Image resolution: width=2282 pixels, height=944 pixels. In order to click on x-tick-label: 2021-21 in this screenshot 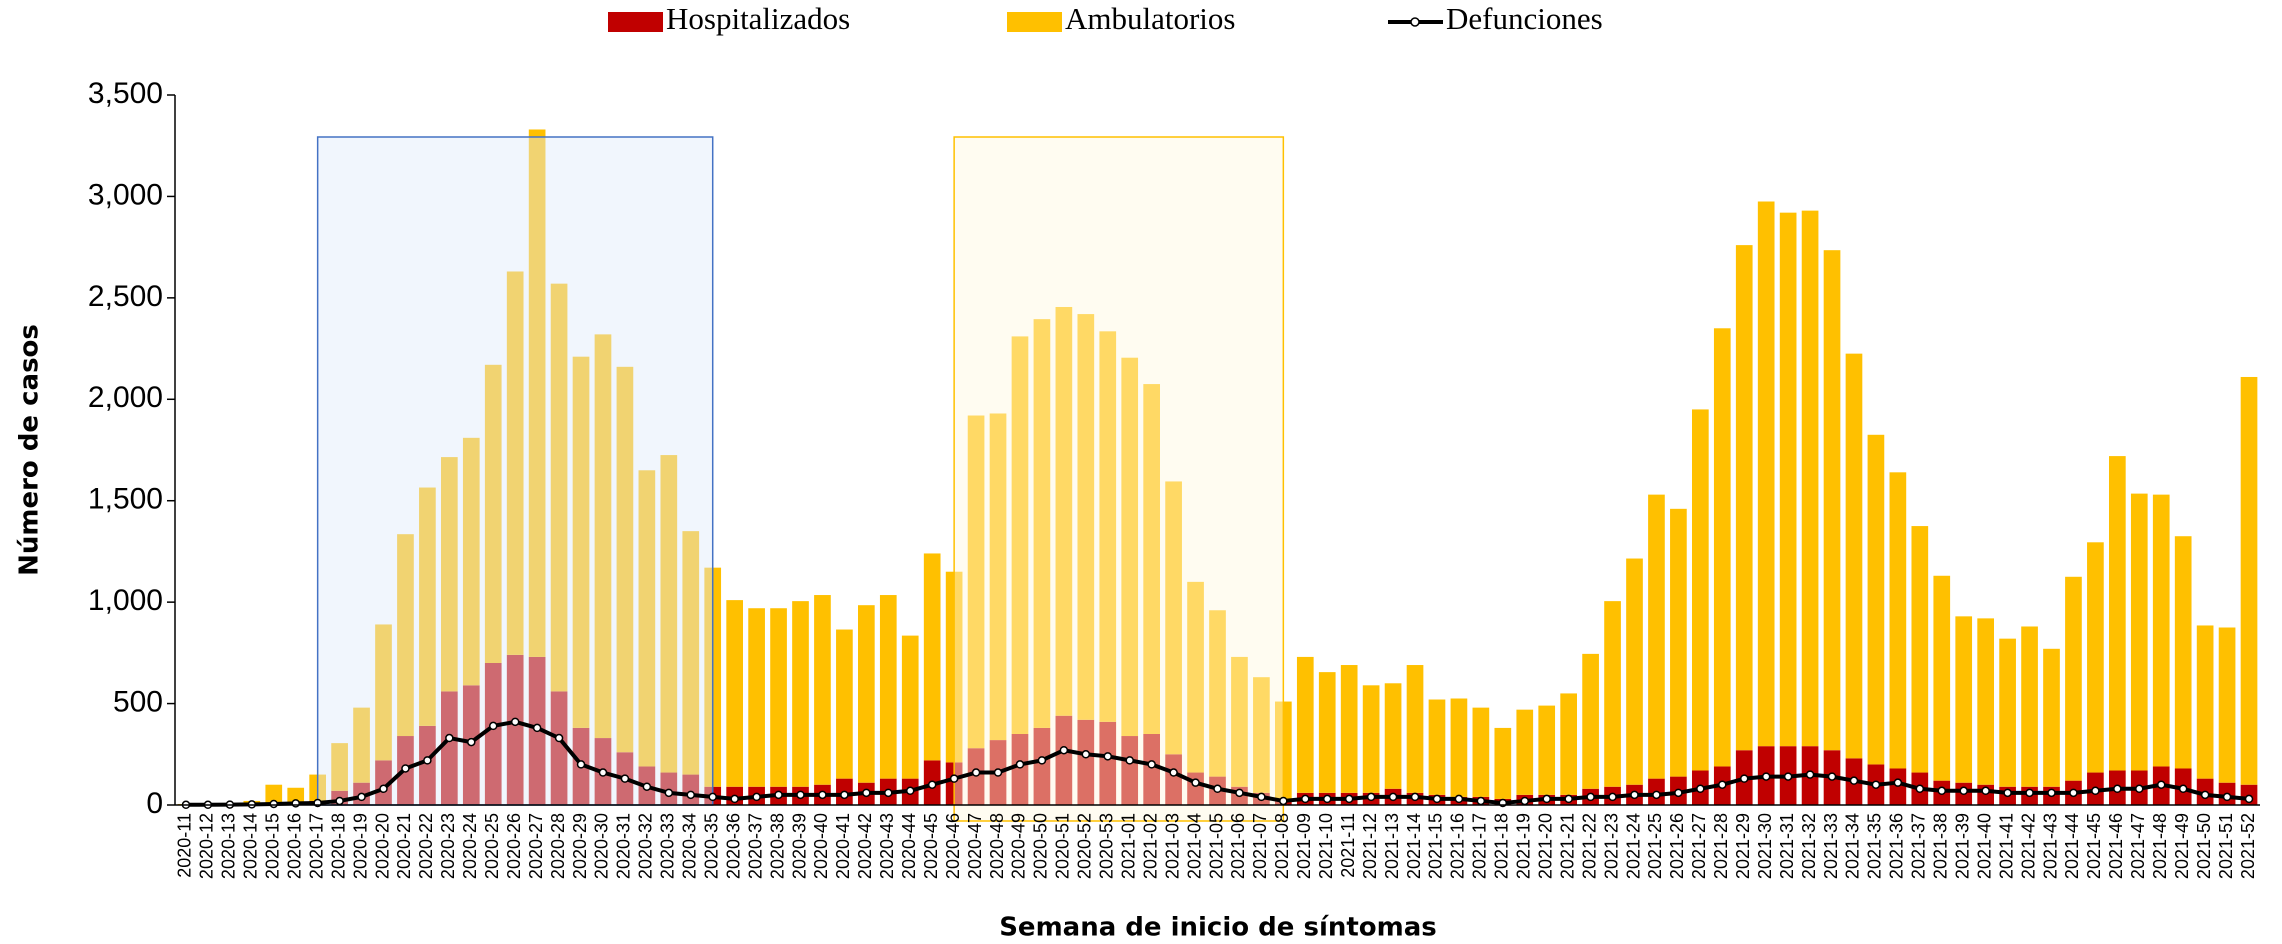, I will do `click(1567, 846)`.